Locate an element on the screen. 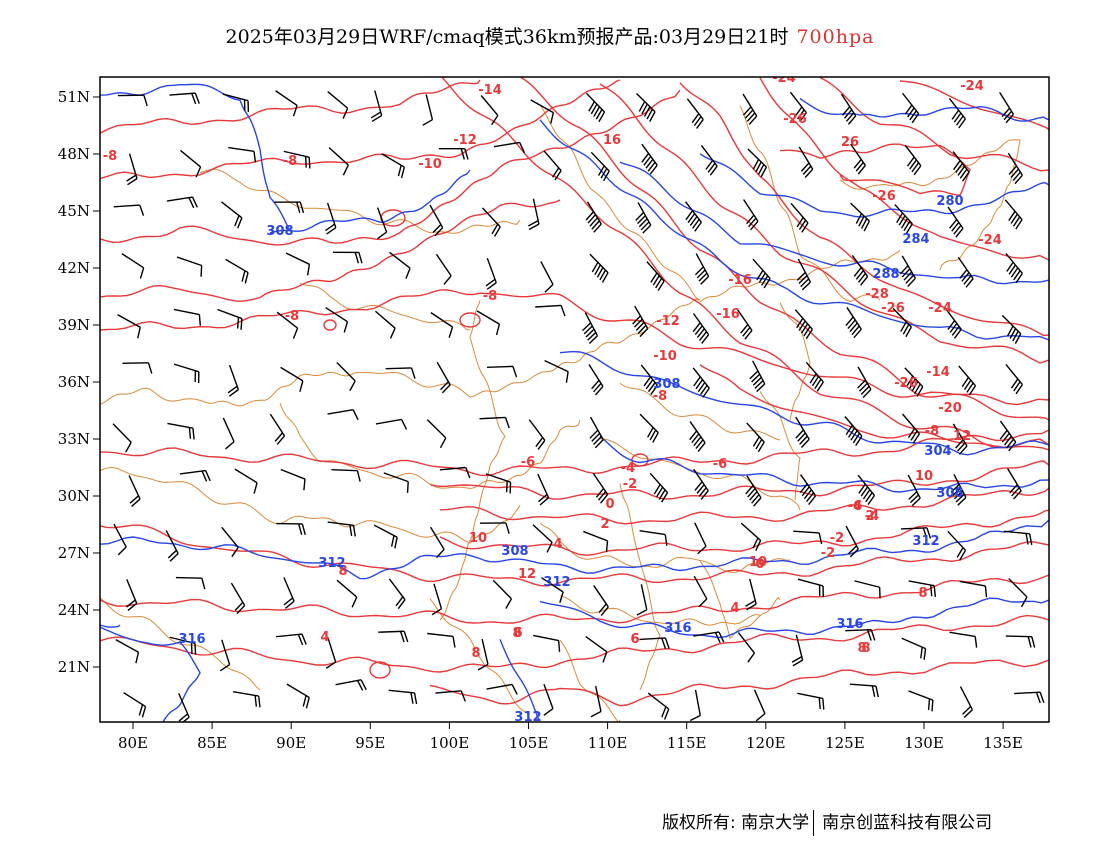 This screenshot has height=850, width=1100. height-label: 304 is located at coordinates (937, 451).